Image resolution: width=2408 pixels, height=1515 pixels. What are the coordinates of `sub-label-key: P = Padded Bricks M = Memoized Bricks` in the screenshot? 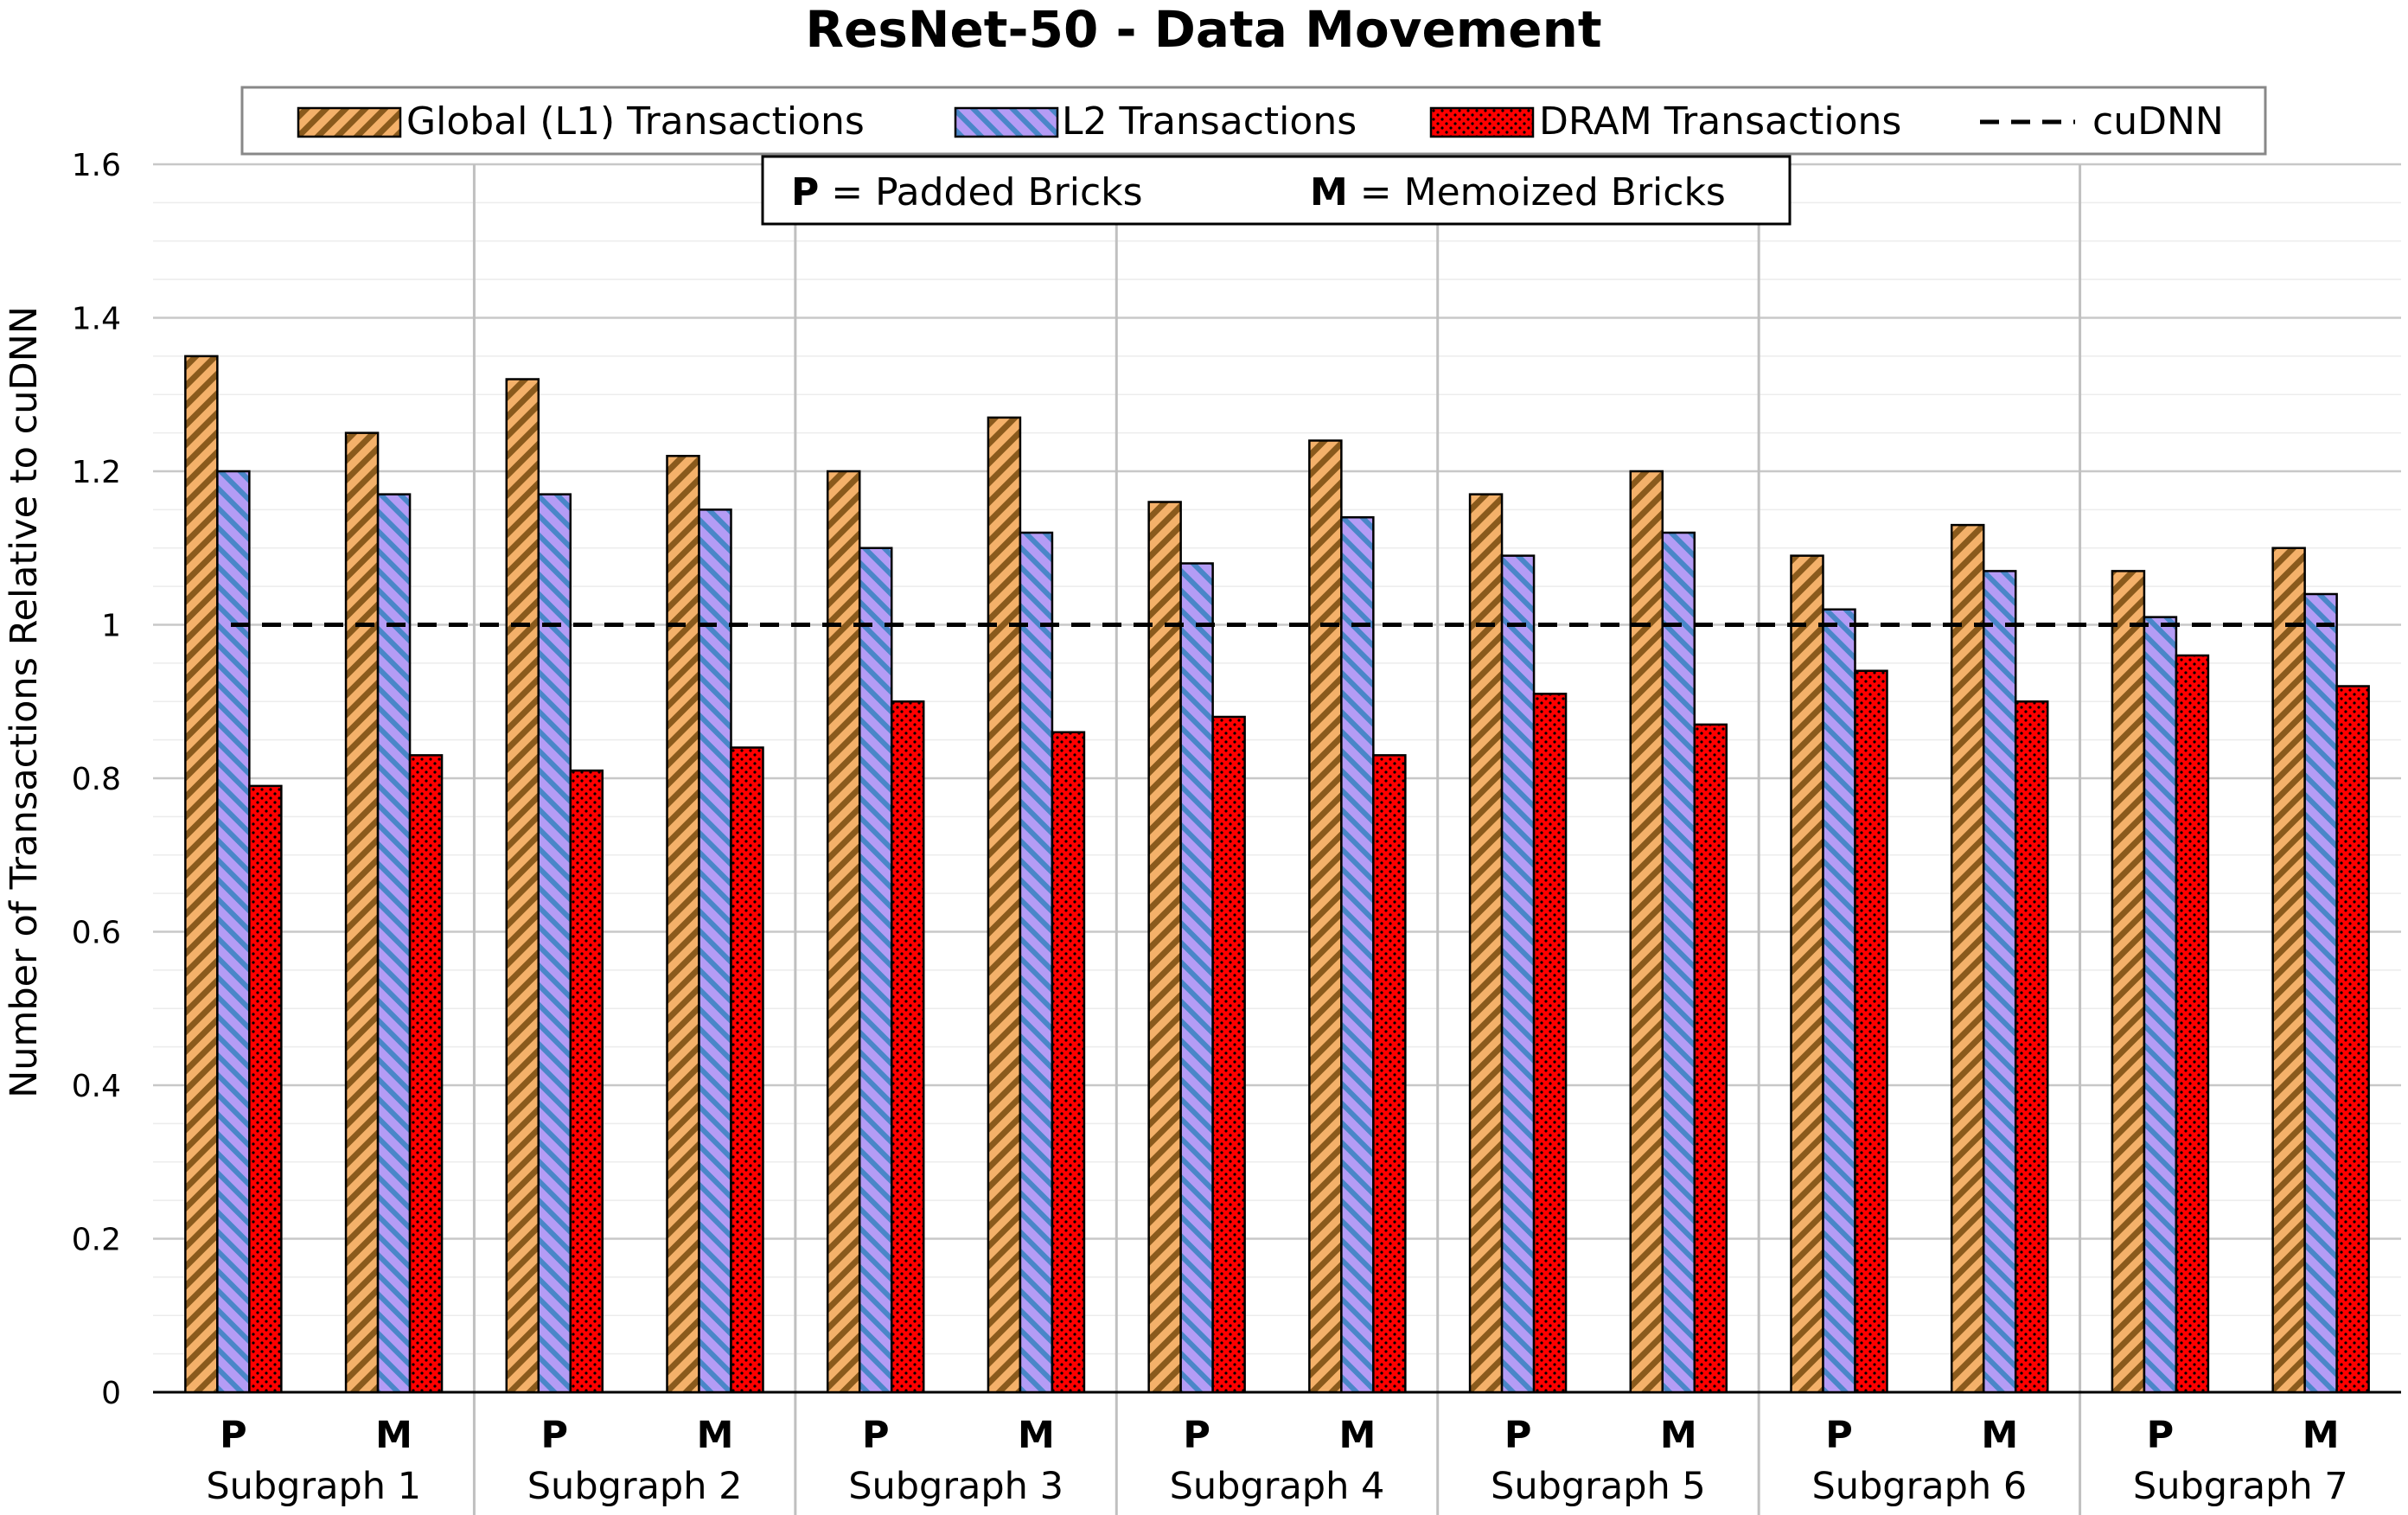 It's located at (1276, 190).